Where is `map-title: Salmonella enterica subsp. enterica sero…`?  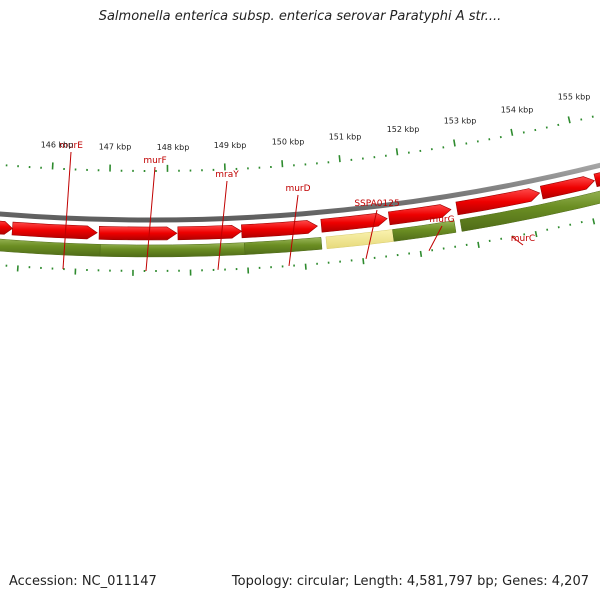 map-title: Salmonella enterica subsp. enterica sero… is located at coordinates (300, 16).